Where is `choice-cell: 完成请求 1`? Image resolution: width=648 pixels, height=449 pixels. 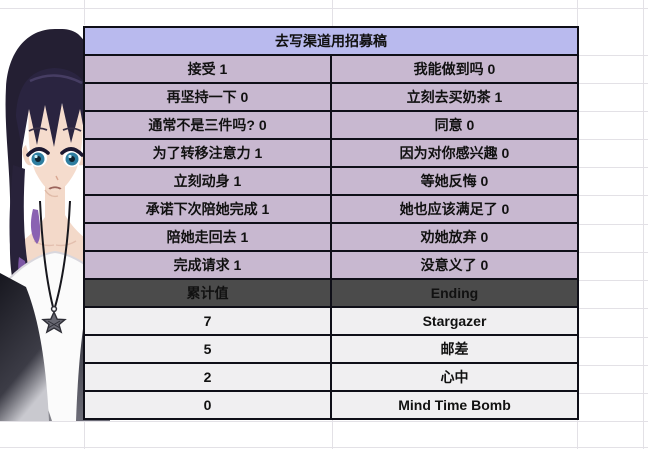
choice-cell: 完成请求 1 is located at coordinates (207, 265).